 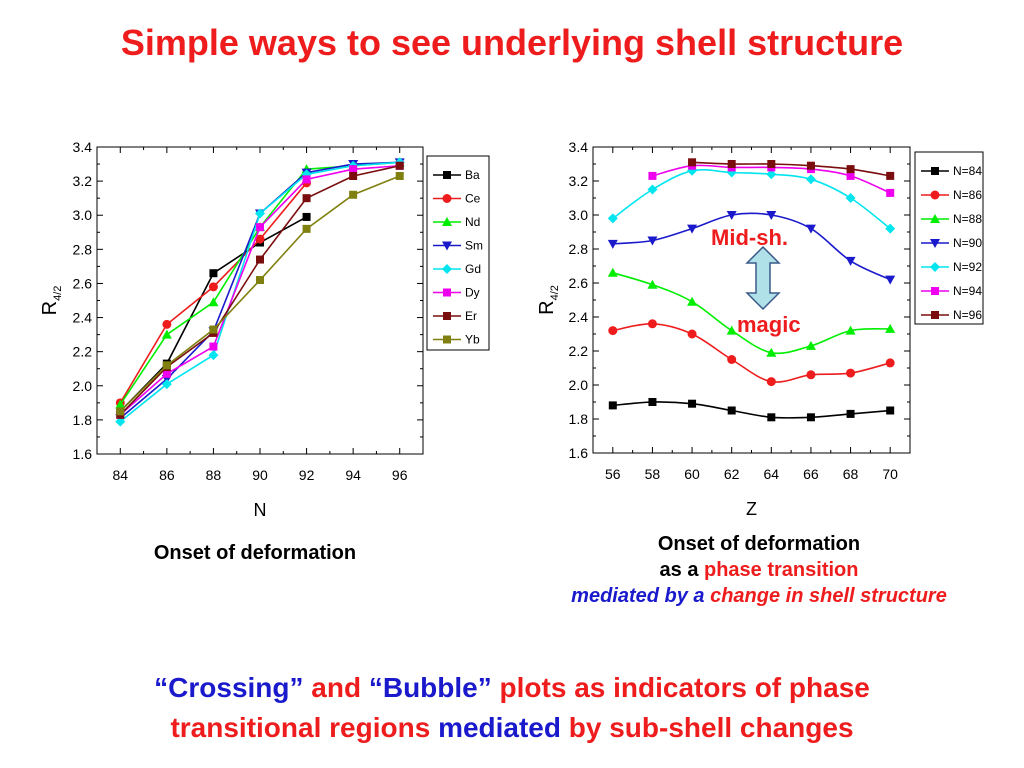 I want to click on legend-label: N=96, so click(x=967, y=315).